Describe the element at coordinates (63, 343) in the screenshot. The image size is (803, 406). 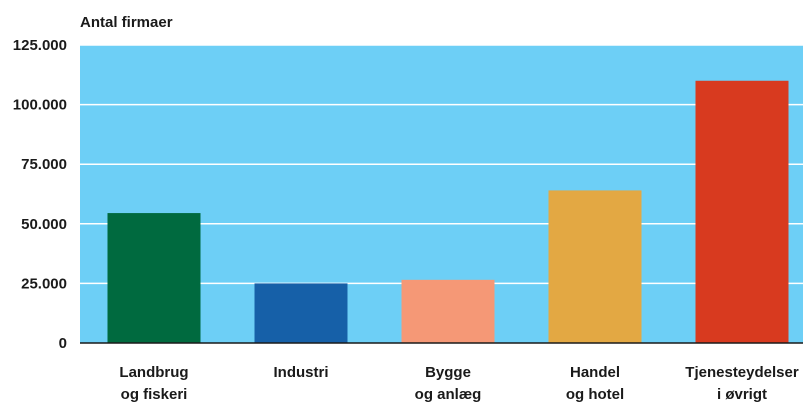
I see `y-tick-label: 0` at that location.